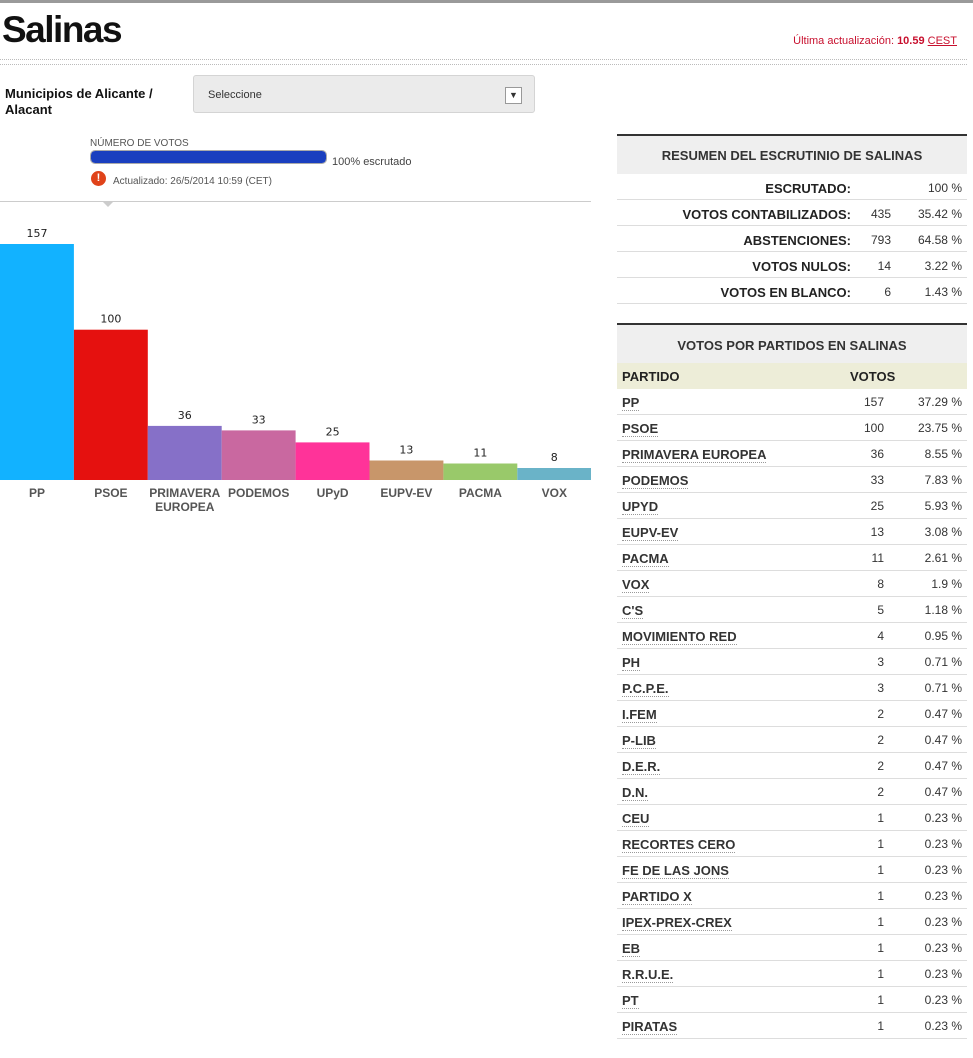  Describe the element at coordinates (640, 429) in the screenshot. I see `party-name-link: PSOE` at that location.